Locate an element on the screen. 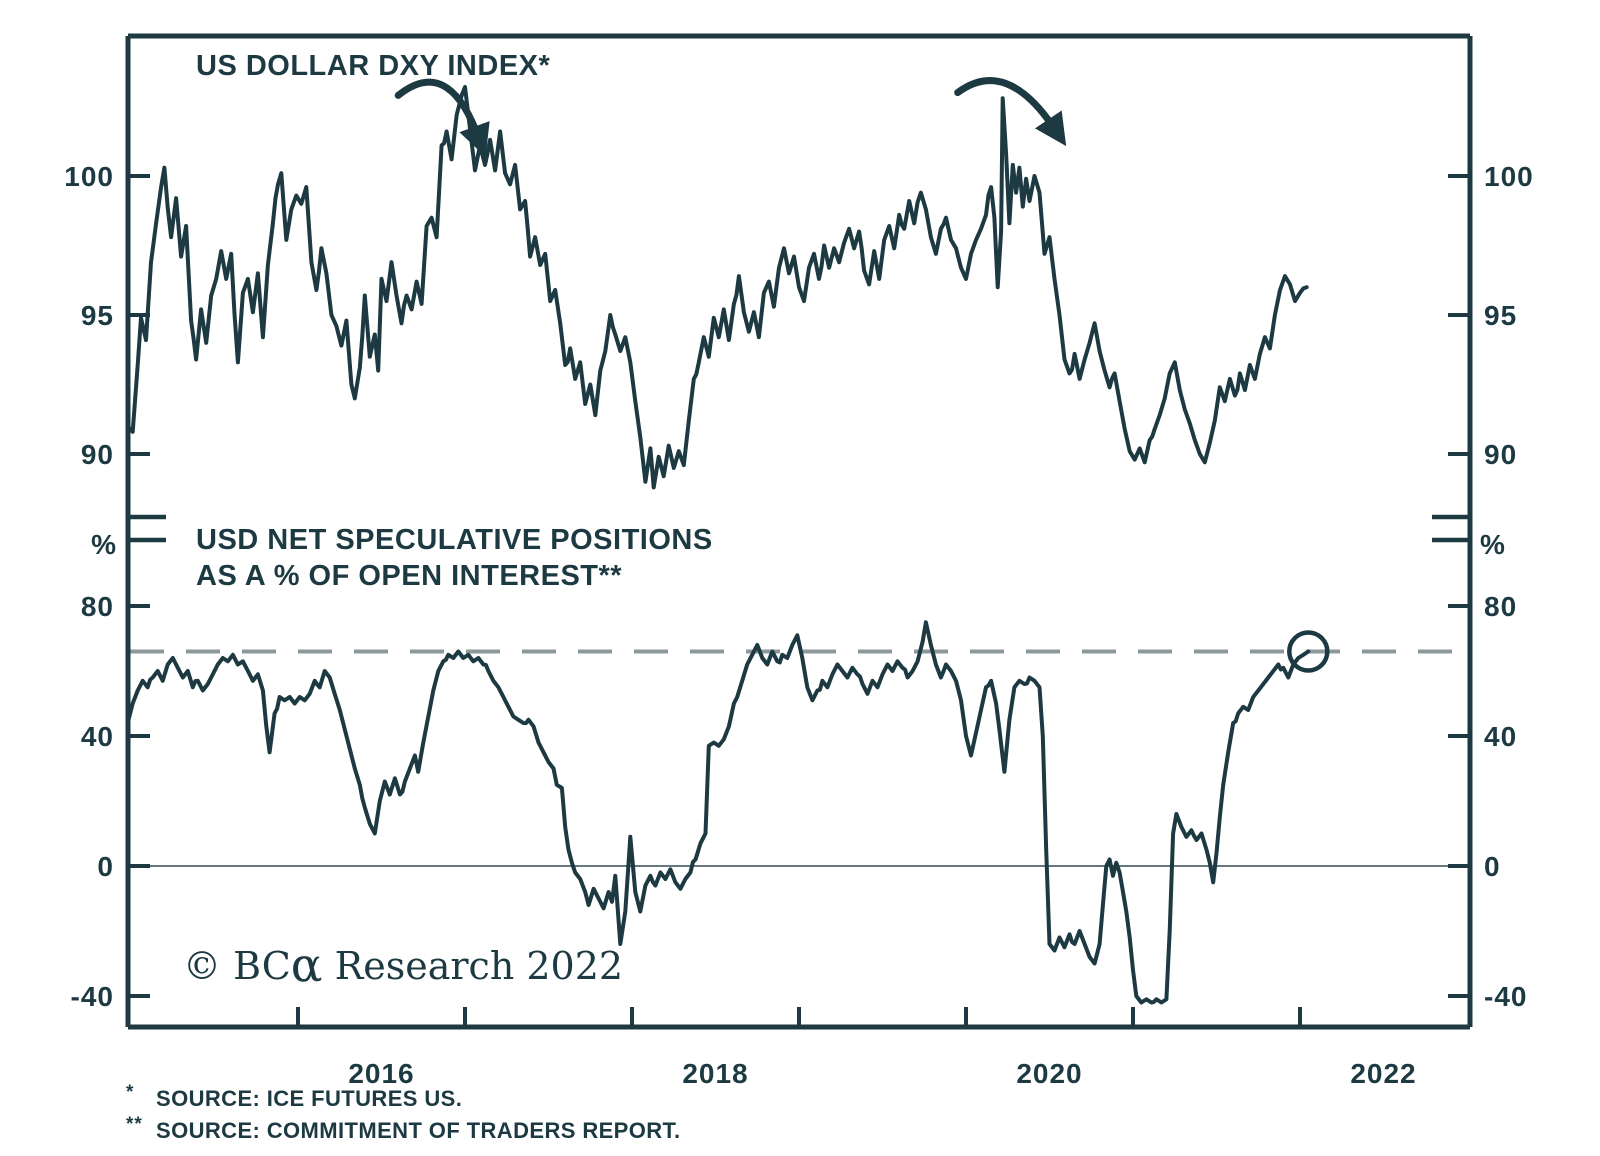 This screenshot has height=1156, width=1600. ytick-label-bottom-right: 0 is located at coordinates (1492, 866).